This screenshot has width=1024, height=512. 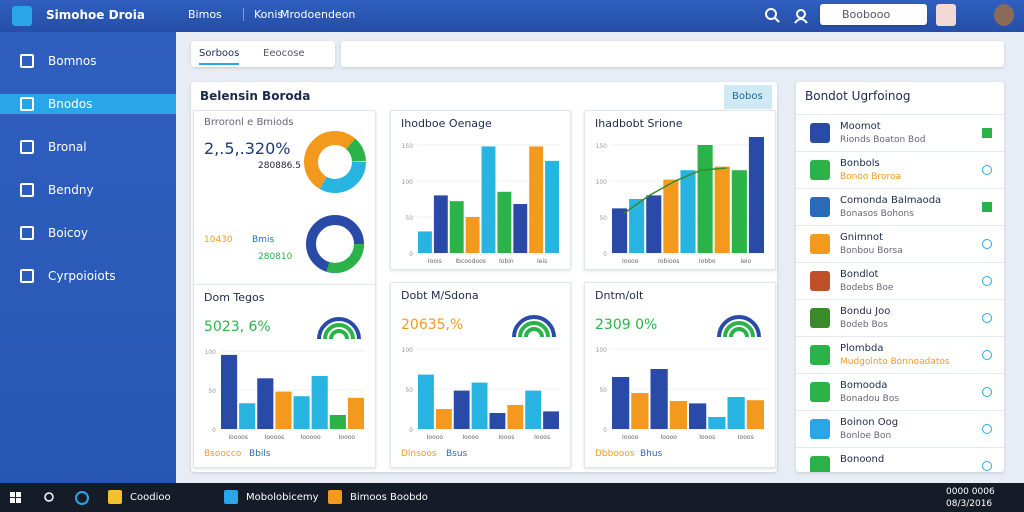 What do you see at coordinates (409, 218) in the screenshot?
I see `y-tick-label: 50` at bounding box center [409, 218].